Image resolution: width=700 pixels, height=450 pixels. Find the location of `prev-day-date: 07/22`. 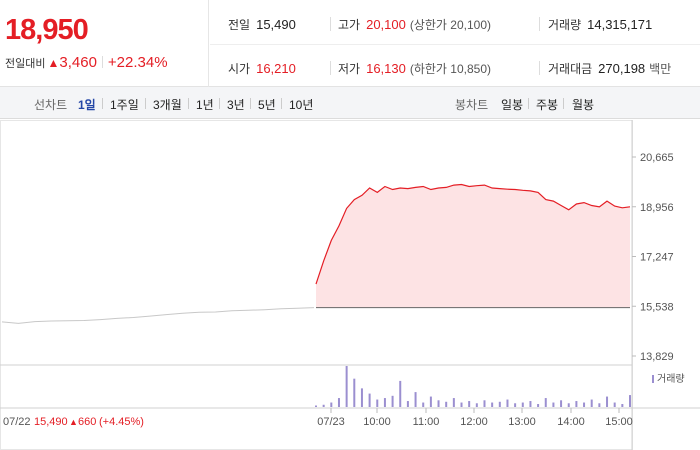

prev-day-date: 07/22 is located at coordinates (17, 422).